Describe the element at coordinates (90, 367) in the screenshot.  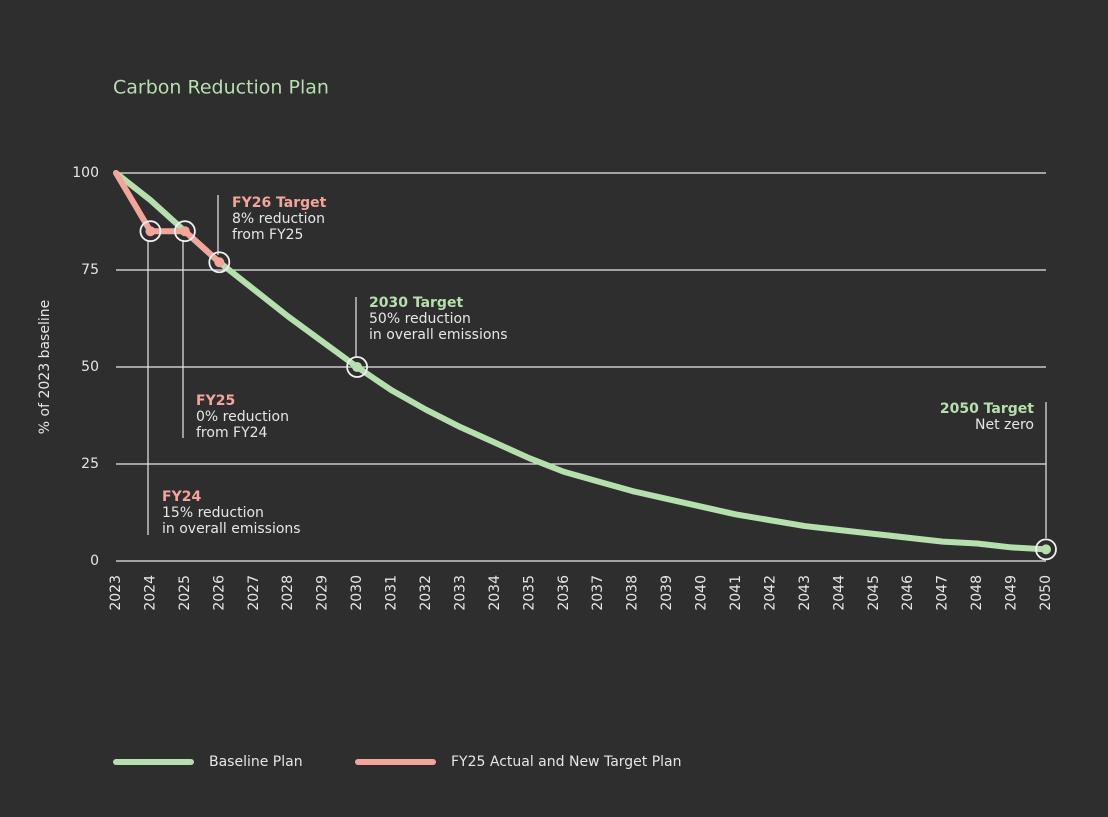
I see `y-tick-label: 50` at that location.